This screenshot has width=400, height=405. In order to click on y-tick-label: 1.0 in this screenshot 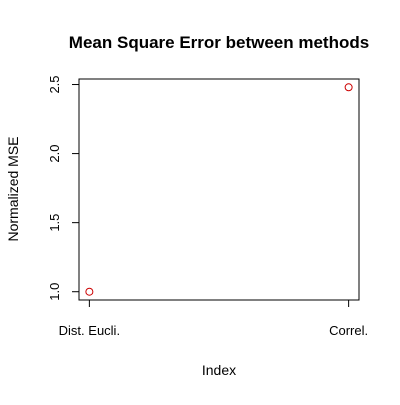, I will do `click(54, 292)`.